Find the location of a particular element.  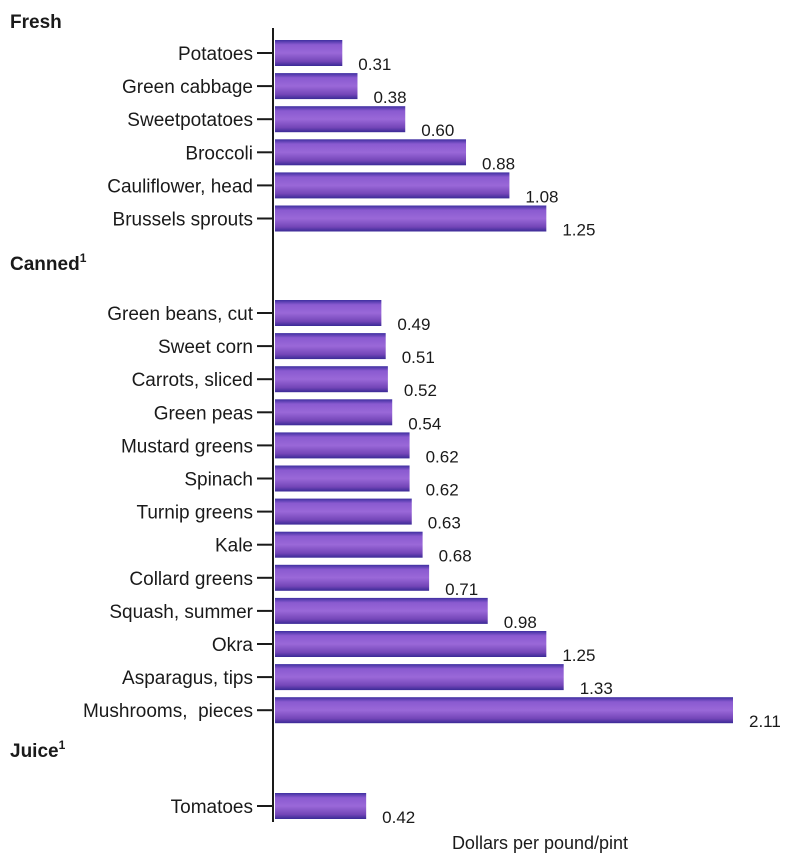

data-label: 0.42 is located at coordinates (398, 817).